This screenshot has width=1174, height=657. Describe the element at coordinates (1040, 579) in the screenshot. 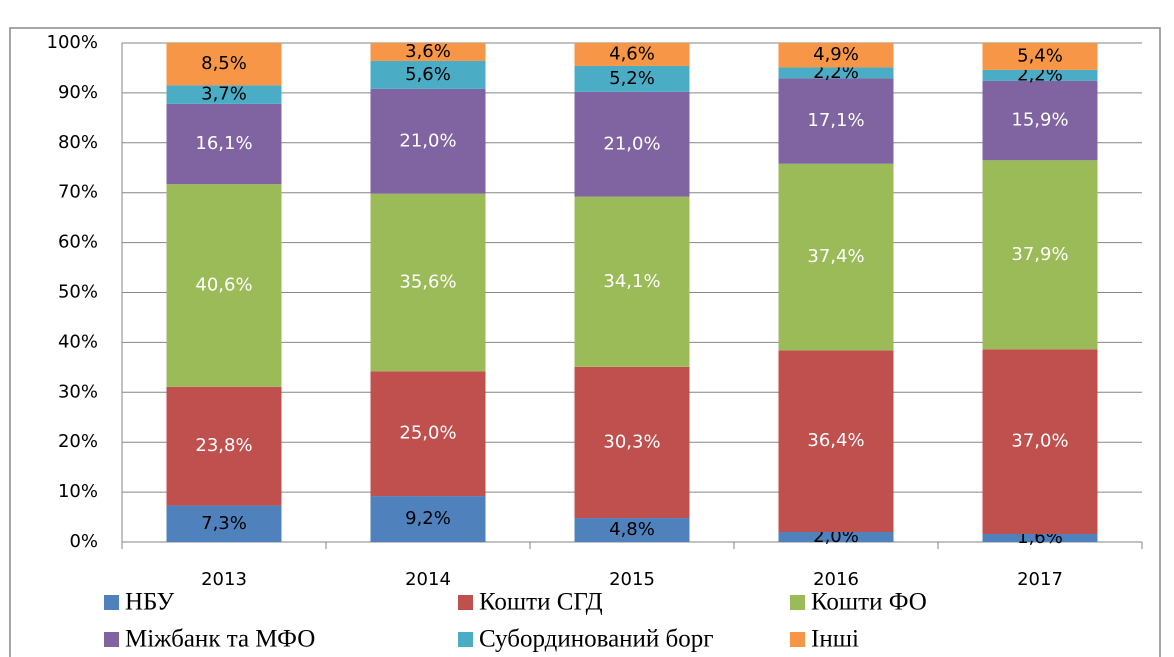

I see `x-tick-label: 2017` at that location.